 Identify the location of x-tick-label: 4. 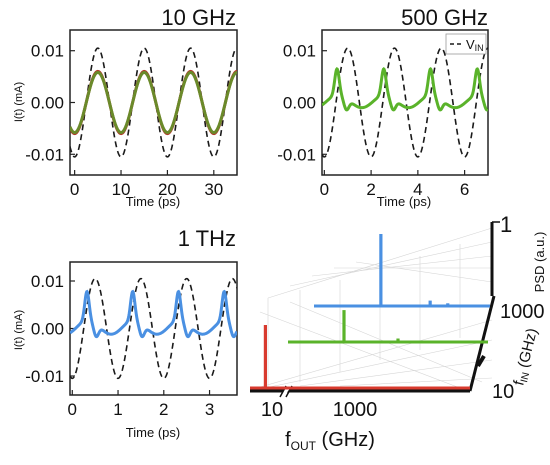
(417, 189).